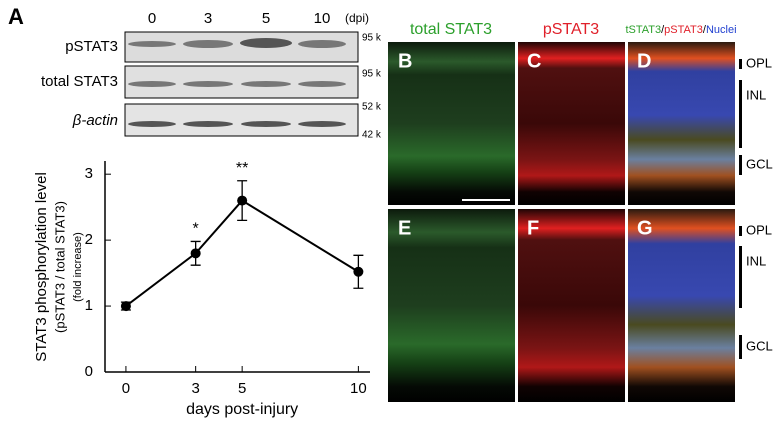 This screenshot has height=425, width=778. What do you see at coordinates (533, 228) in the screenshot?
I see `panel-label: F` at bounding box center [533, 228].